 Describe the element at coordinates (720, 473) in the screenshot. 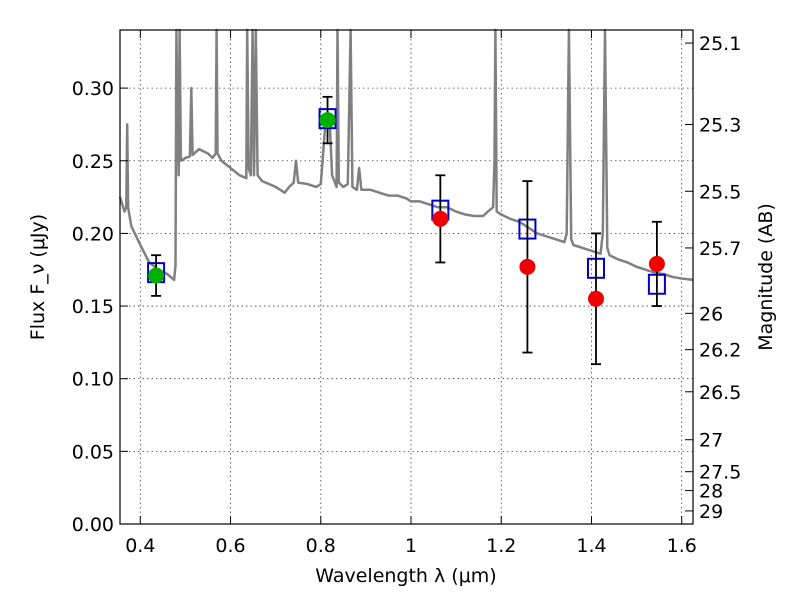

I see `y-right-tick-label: 27.5` at that location.